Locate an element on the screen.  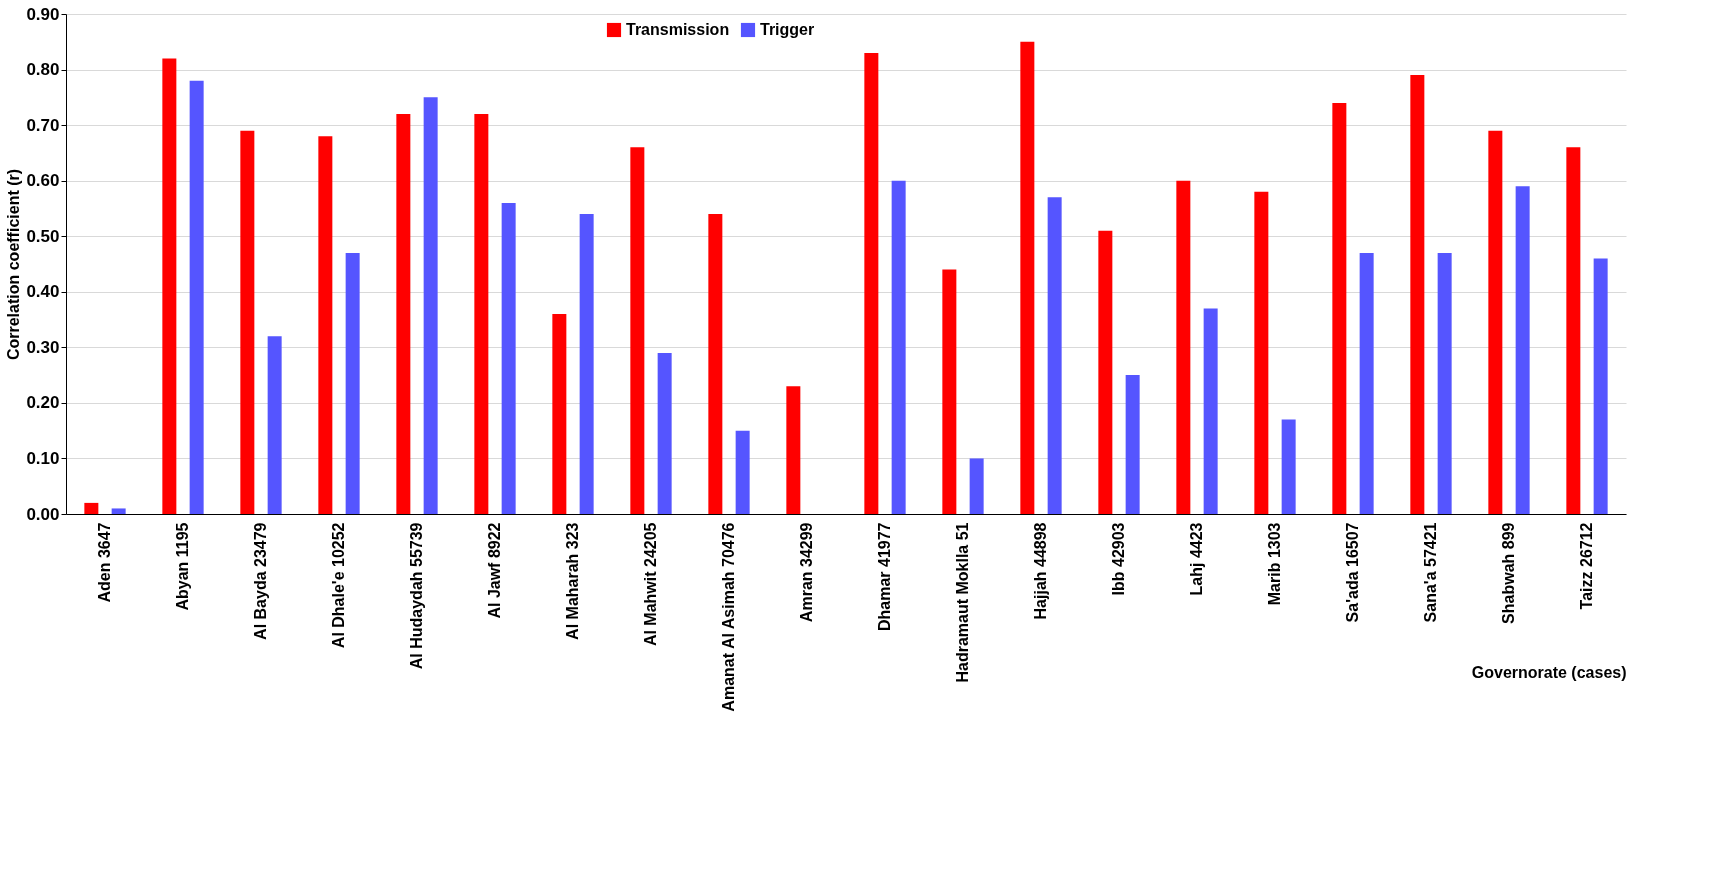
y-tick-label: 0.70 is located at coordinates (43, 125).